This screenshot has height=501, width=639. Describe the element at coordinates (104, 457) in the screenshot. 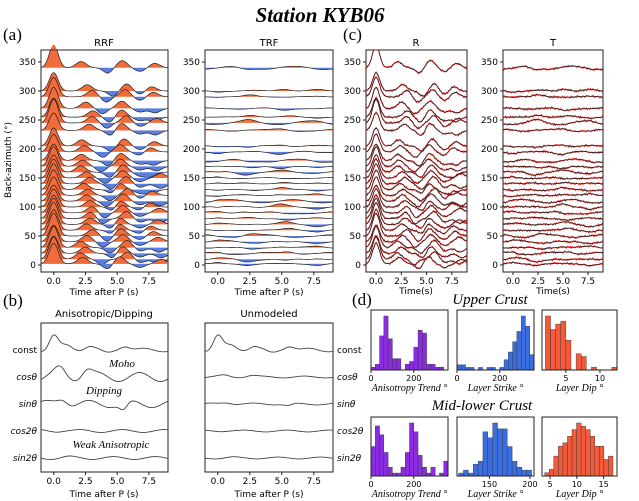

I see `anisotropic-dipping-component-trace` at that location.